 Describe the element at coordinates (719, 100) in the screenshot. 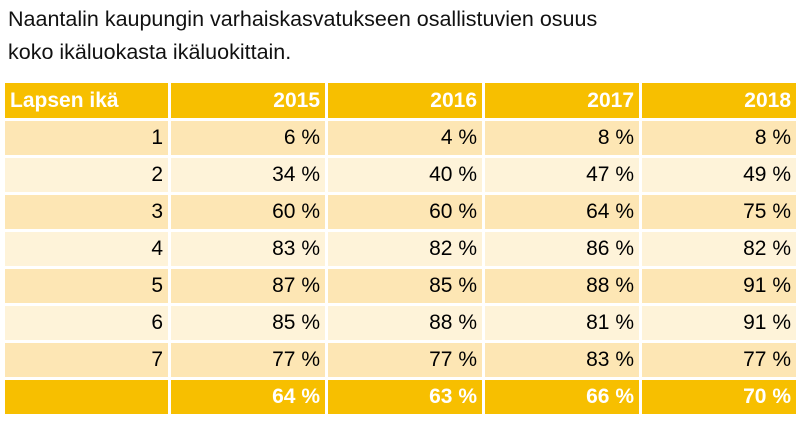

I see `header-year-2018: 2018` at that location.